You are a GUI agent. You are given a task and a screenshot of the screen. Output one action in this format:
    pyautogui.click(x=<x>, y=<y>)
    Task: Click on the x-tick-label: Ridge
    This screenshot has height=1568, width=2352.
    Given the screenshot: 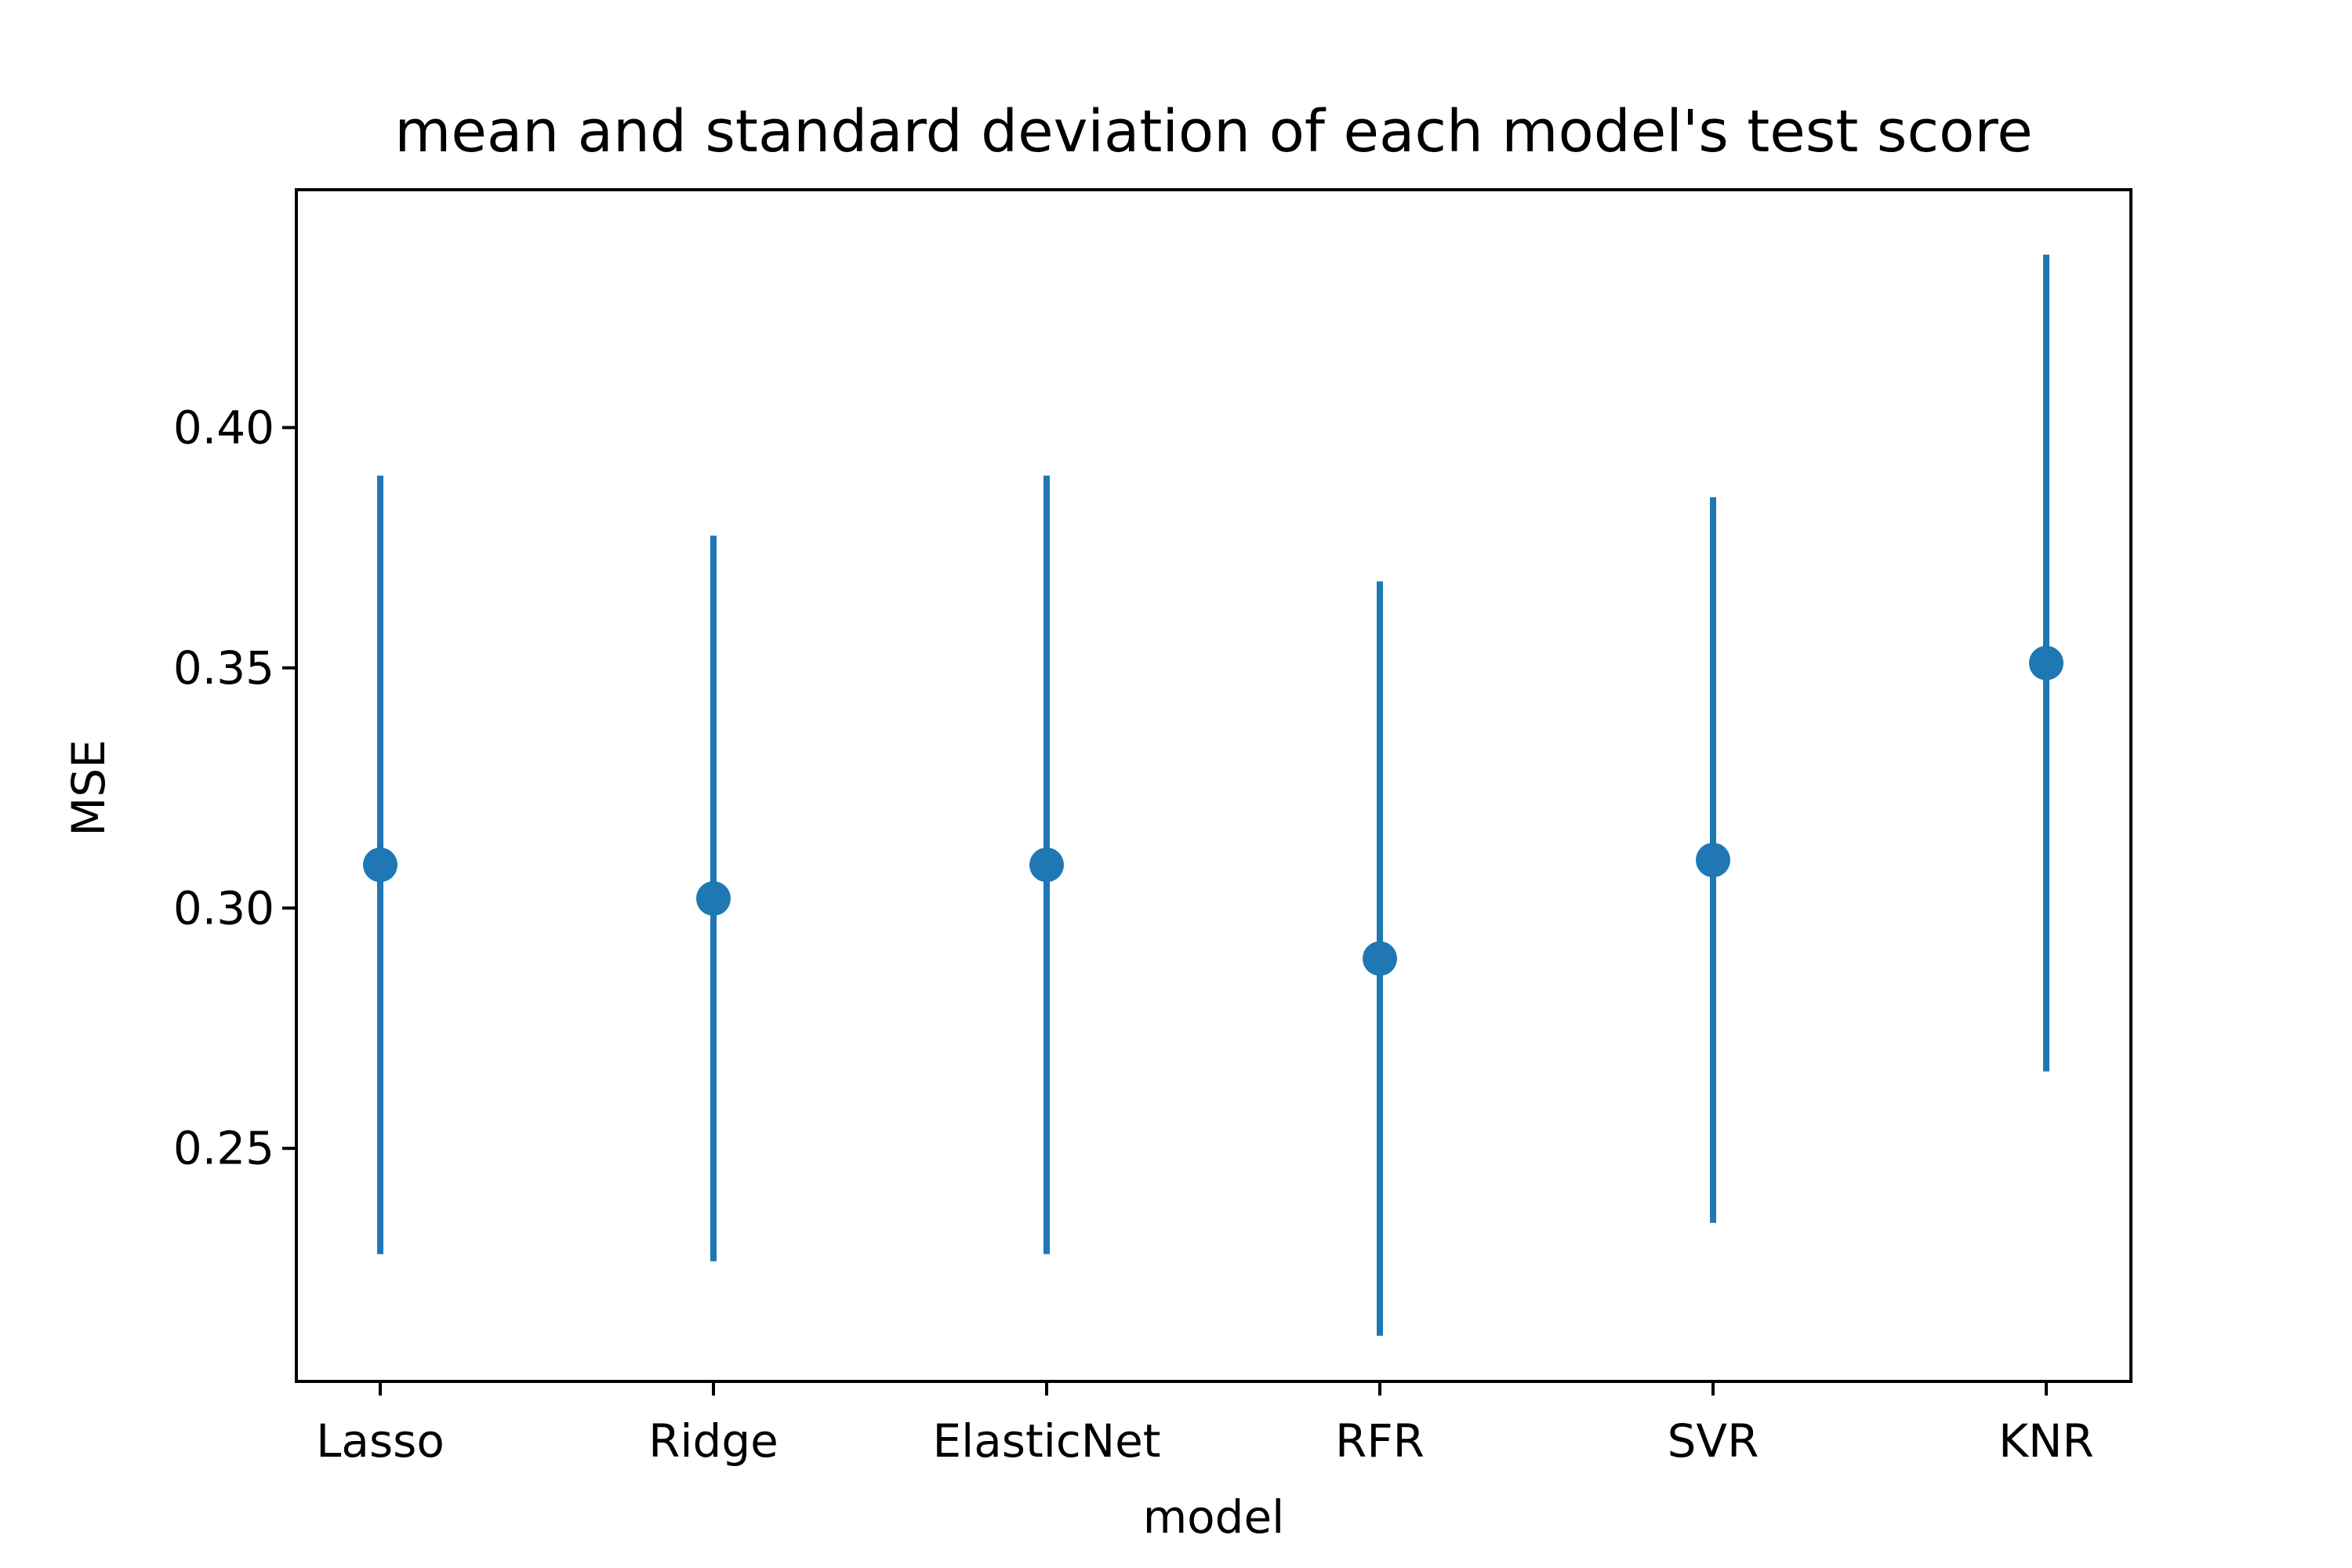 What is the action you would take?
    pyautogui.click(x=713, y=1441)
    